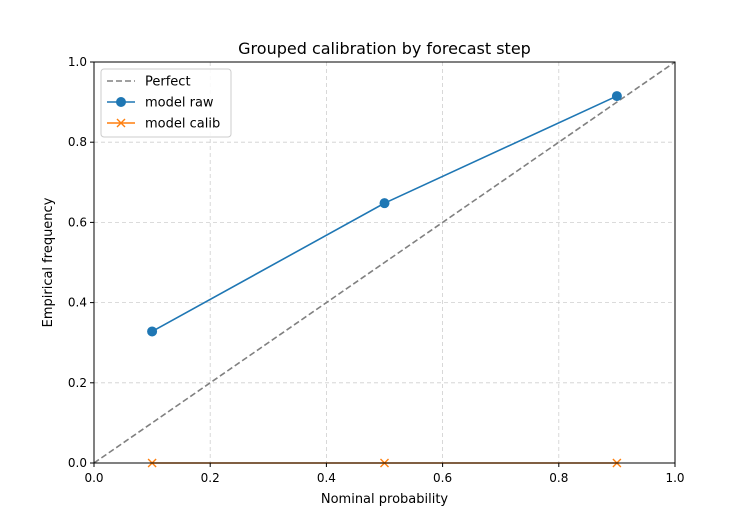 The width and height of the screenshot is (750, 520). I want to click on legend-entry-model-calib: model calib, so click(163, 124).